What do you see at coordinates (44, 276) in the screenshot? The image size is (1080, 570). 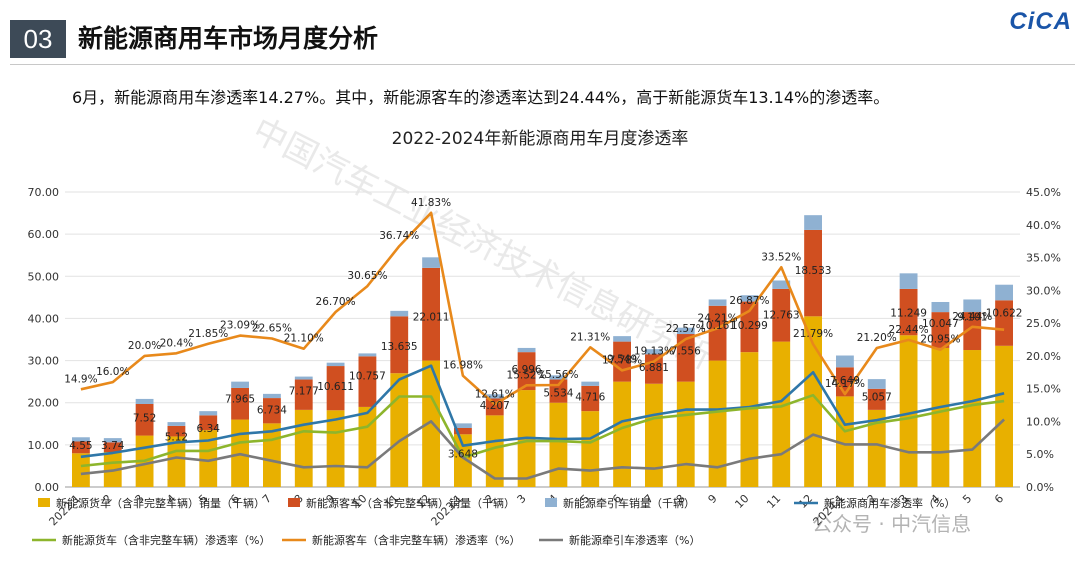 I see `y-tick-label: 50.00` at bounding box center [44, 276].